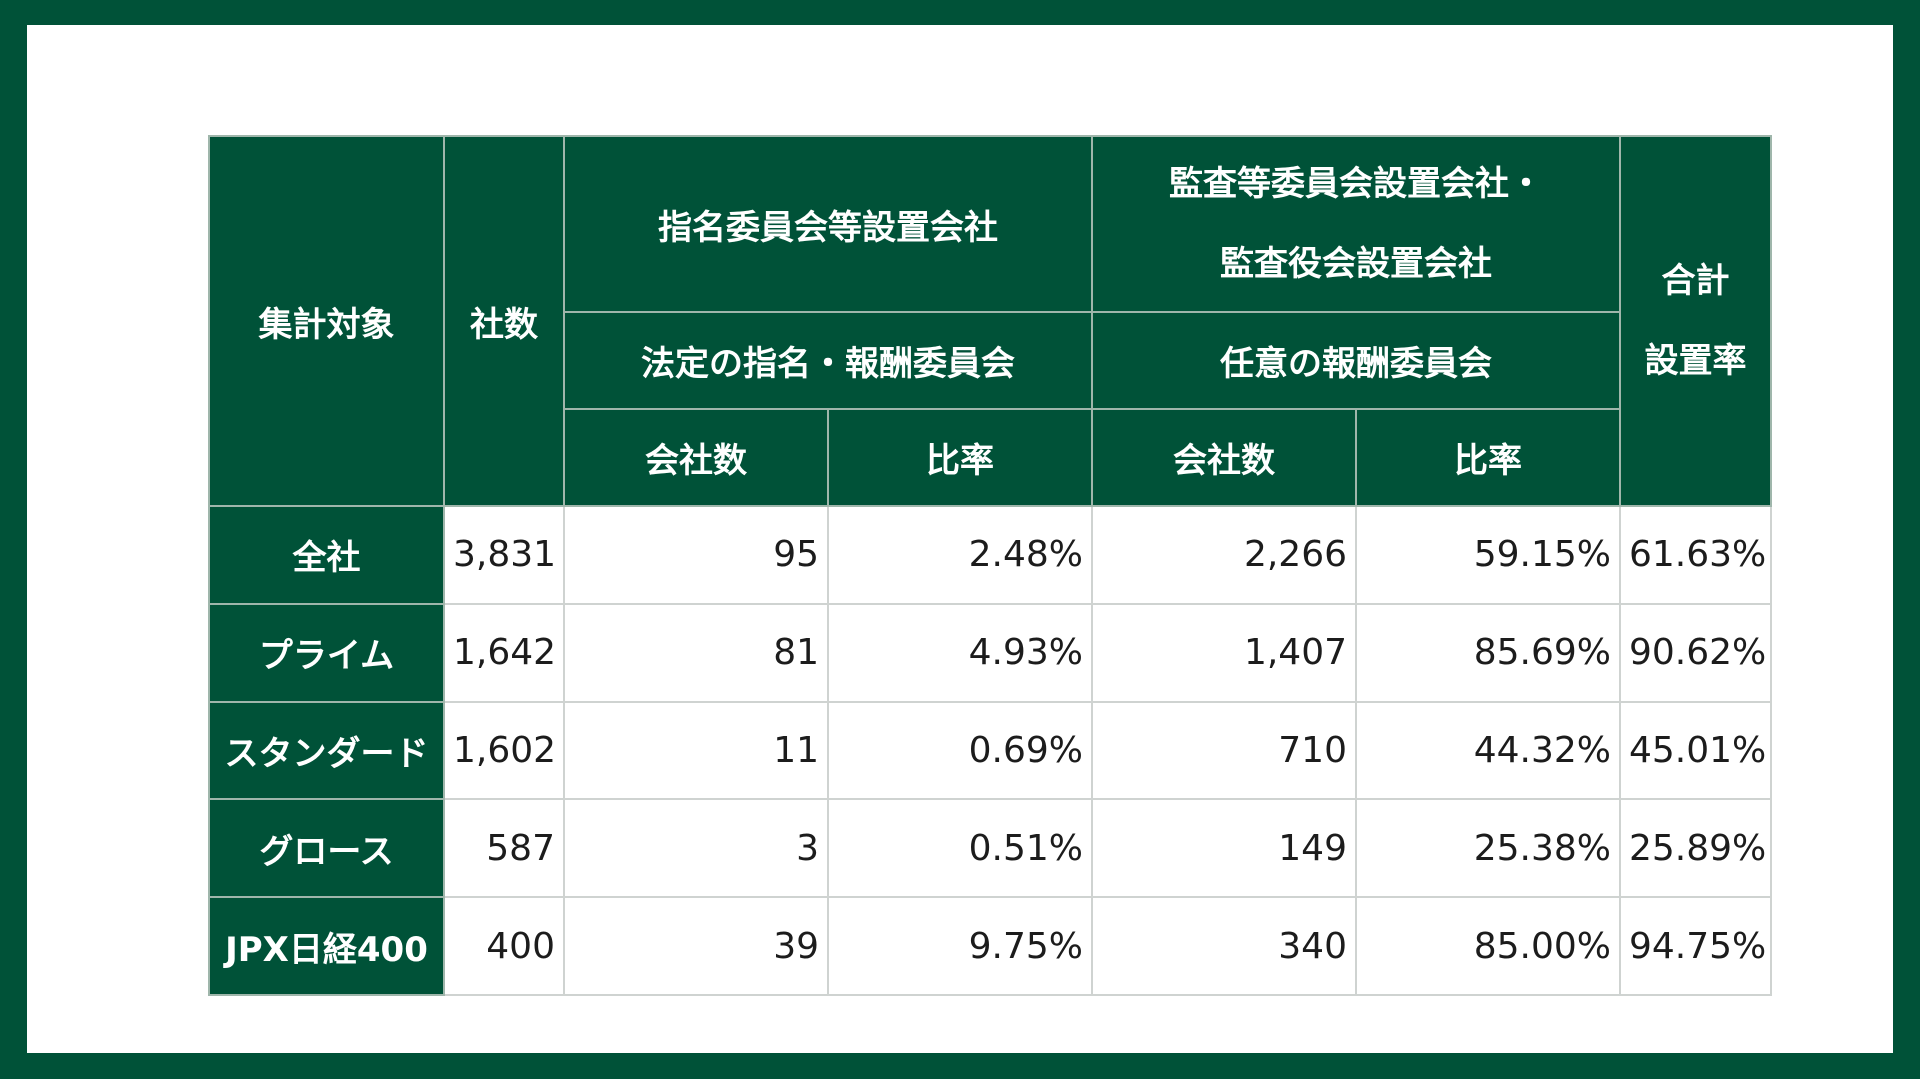 Image resolution: width=1920 pixels, height=1079 pixels. What do you see at coordinates (1356, 184) in the screenshot?
I see `header-audit-line1: 監査等委員会設置会社・` at bounding box center [1356, 184].